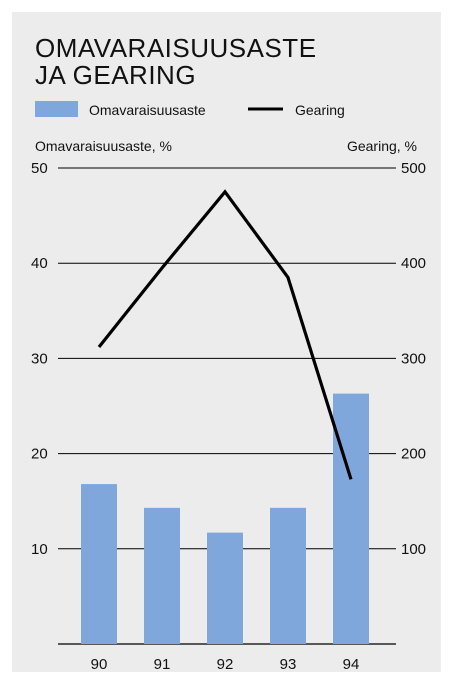 The height and width of the screenshot is (684, 453). What do you see at coordinates (382, 146) in the screenshot?
I see `right-axis-title: Gearing, %` at bounding box center [382, 146].